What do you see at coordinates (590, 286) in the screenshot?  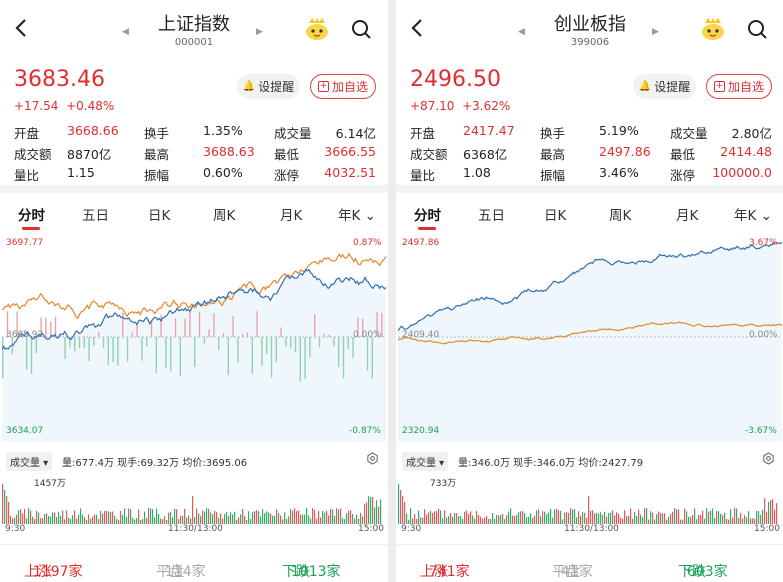 I see `price-line` at bounding box center [590, 286].